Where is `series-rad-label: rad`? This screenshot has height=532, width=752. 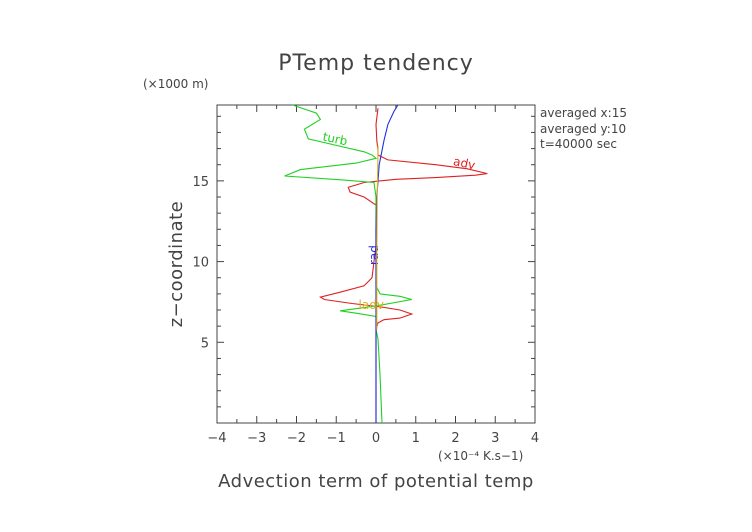 series-rad-label: rad is located at coordinates (374, 255).